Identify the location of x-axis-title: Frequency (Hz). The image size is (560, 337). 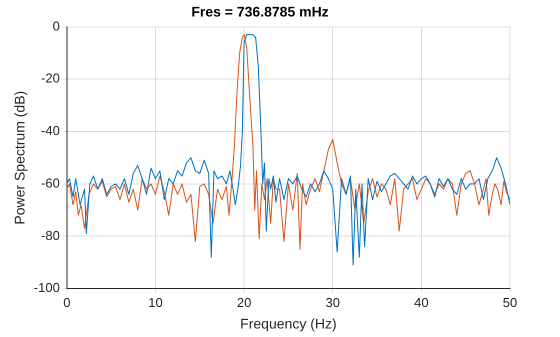
(288, 323).